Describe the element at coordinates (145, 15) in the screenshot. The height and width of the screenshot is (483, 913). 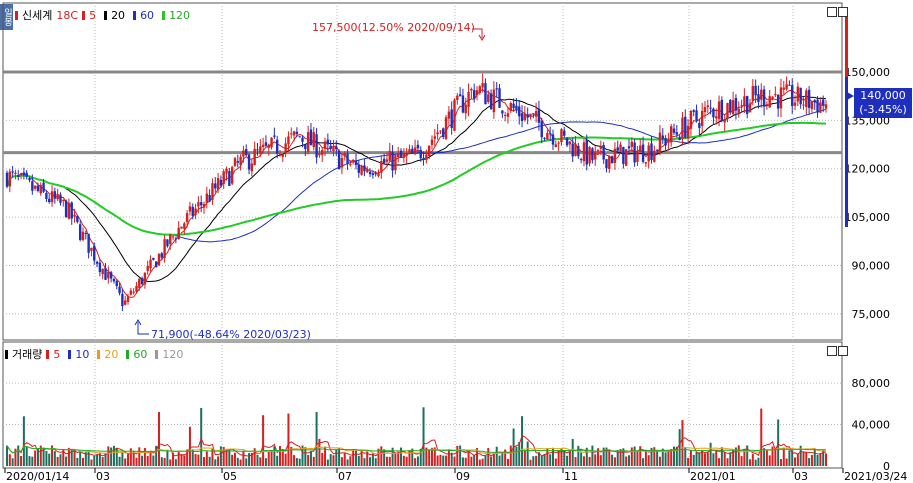
I see `legend-ma60: 60` at that location.